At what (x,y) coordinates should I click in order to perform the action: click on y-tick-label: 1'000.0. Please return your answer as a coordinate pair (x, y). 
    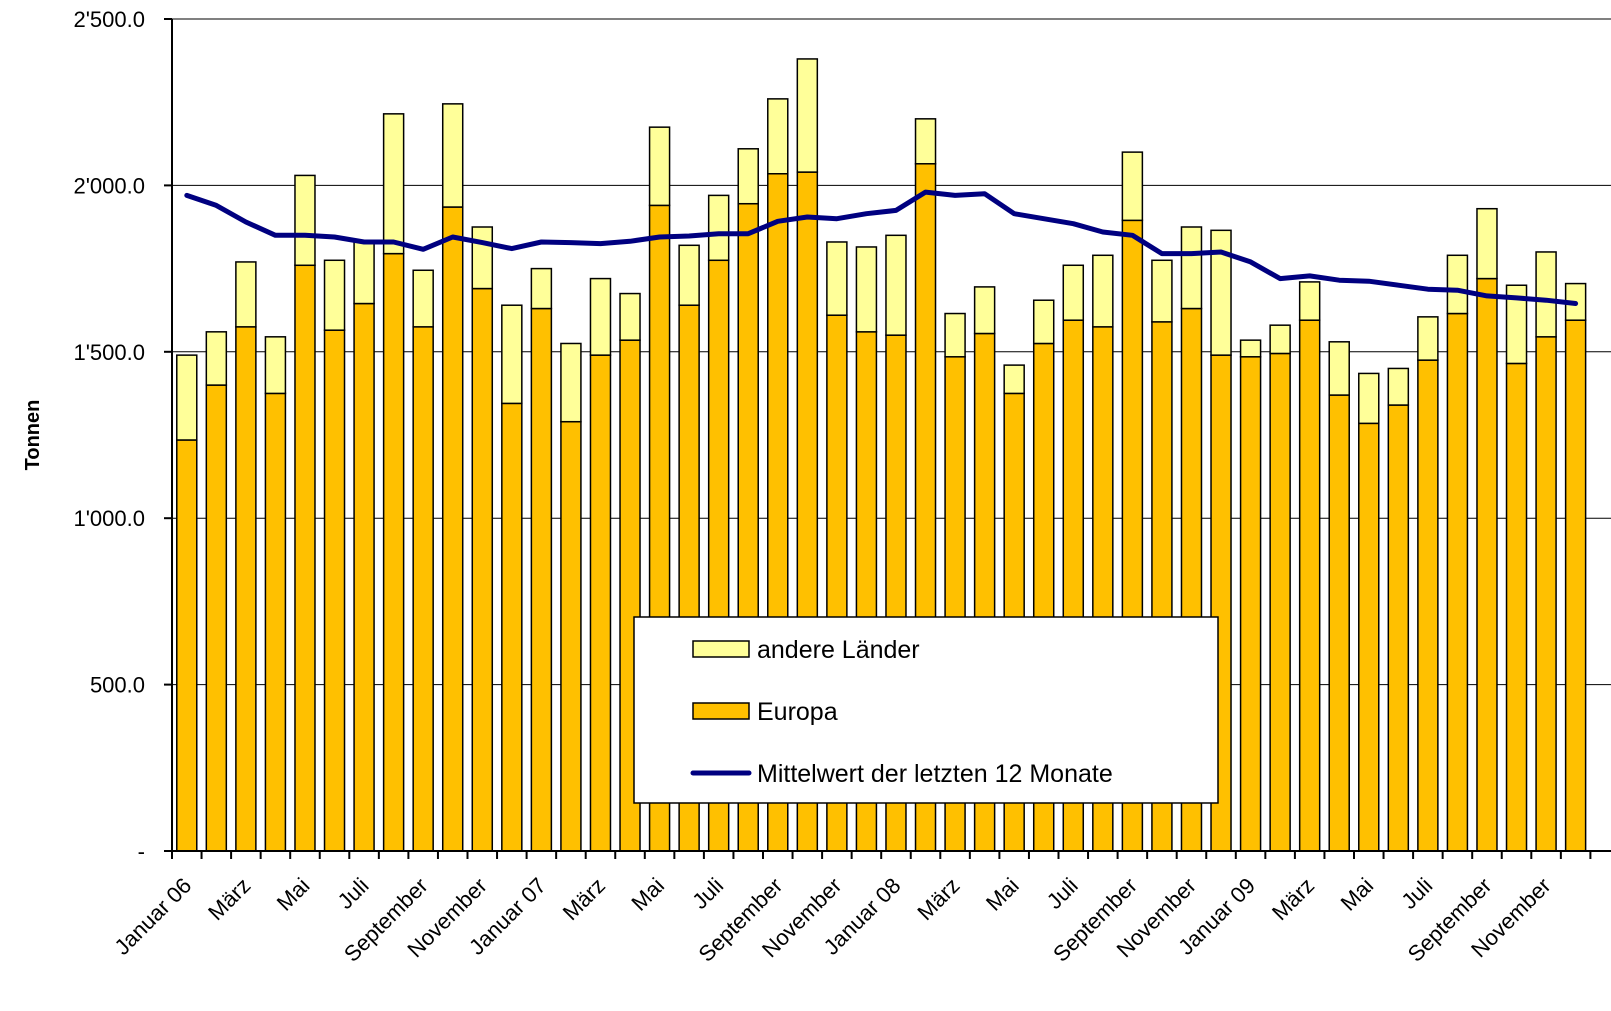
    Looking at the image, I should click on (110, 518).